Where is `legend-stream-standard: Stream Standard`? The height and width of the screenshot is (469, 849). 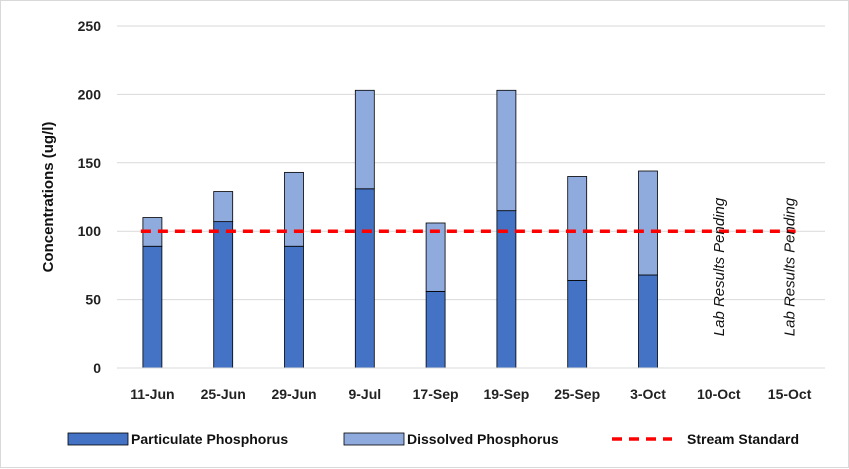
legend-stream-standard: Stream Standard is located at coordinates (705, 439).